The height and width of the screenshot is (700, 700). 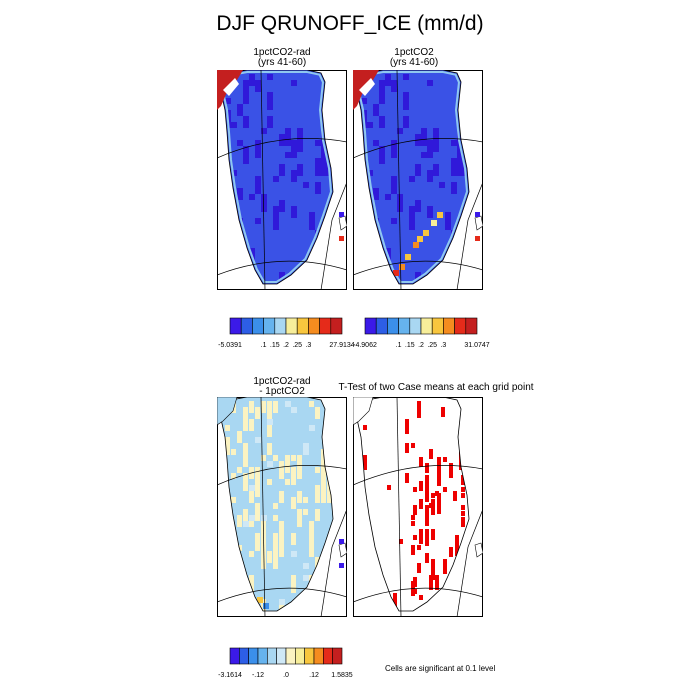 I want to click on significance-note: Cells are significant at 0.1 level, so click(x=440, y=668).